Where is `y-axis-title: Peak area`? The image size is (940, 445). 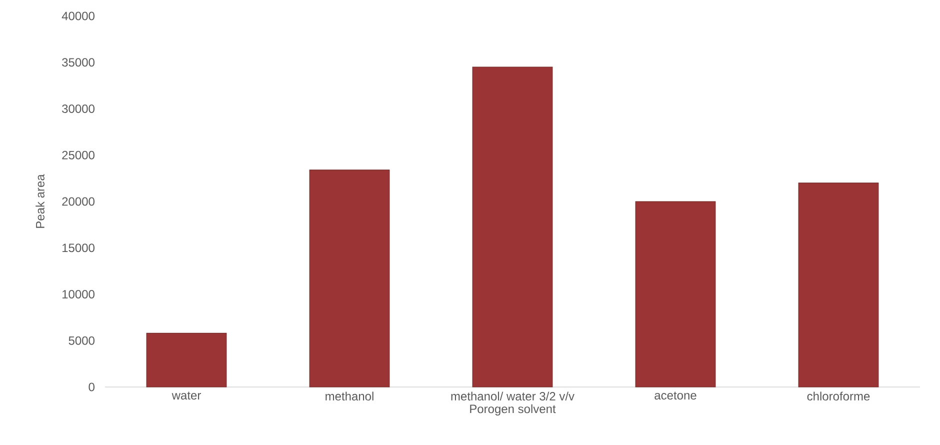 y-axis-title: Peak area is located at coordinates (40, 201).